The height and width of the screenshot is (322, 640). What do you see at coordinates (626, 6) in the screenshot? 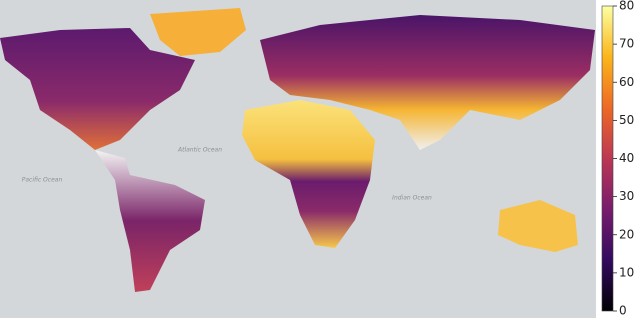
I see `colorbar-tick-label: 80` at bounding box center [626, 6].